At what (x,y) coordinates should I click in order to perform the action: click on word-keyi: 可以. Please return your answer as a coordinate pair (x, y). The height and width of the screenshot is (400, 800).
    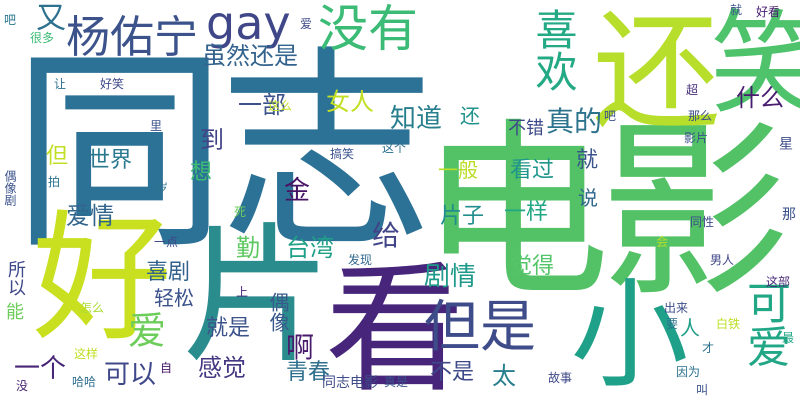
    Looking at the image, I should click on (130, 375).